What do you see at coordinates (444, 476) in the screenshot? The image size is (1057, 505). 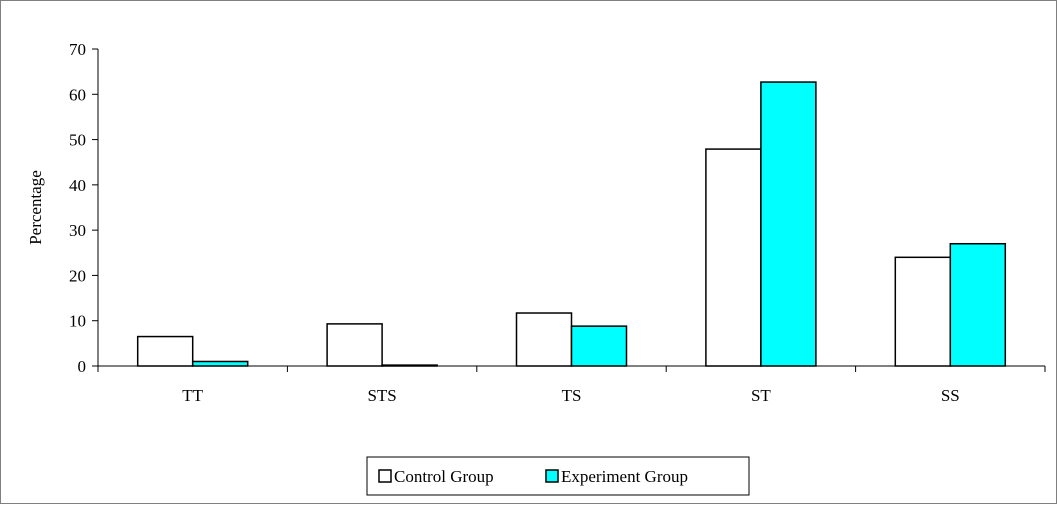 I see `legend-label: Control Group` at bounding box center [444, 476].